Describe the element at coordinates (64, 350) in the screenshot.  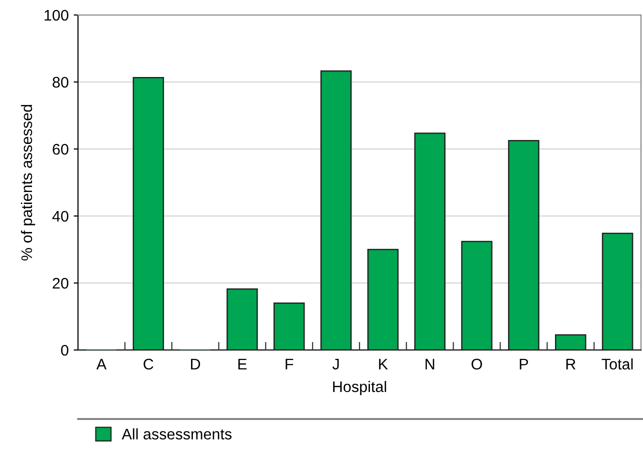
I see `y-tick-label: 0` at that location.